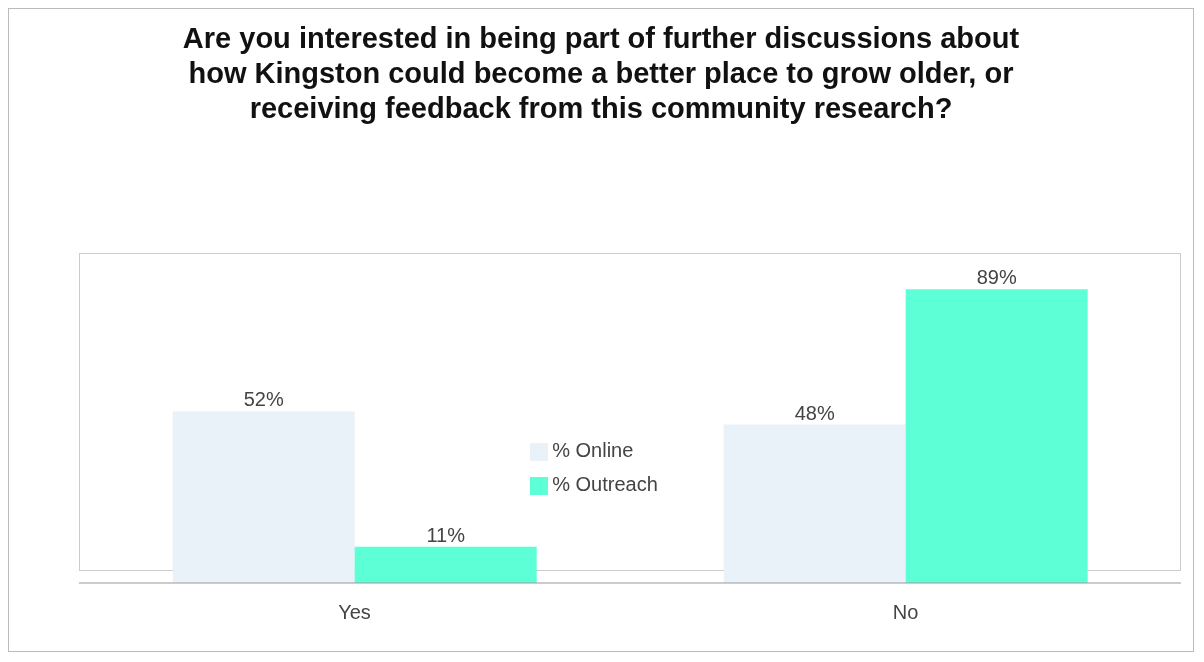  I want to click on legend-label: % Online, so click(593, 450).